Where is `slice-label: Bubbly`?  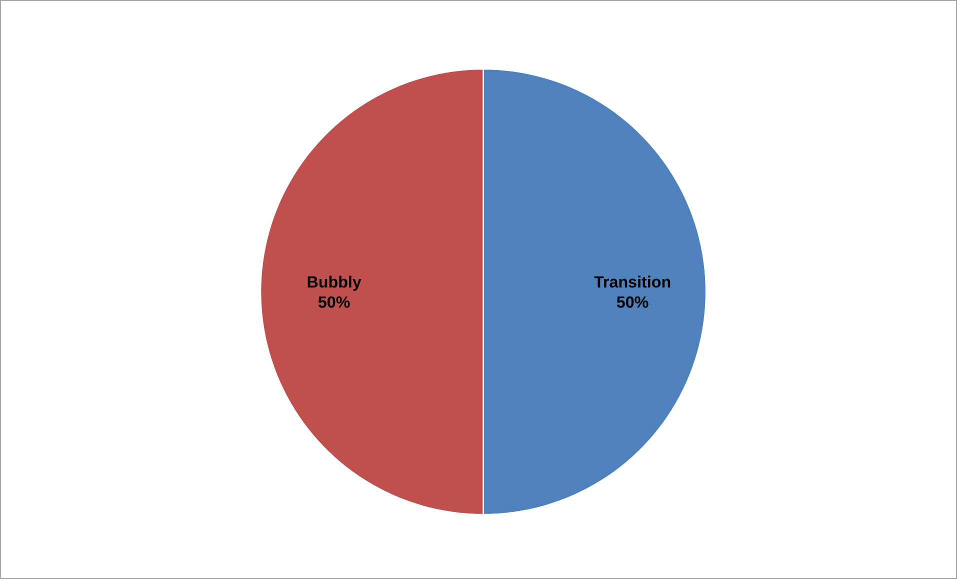 slice-label: Bubbly is located at coordinates (335, 283).